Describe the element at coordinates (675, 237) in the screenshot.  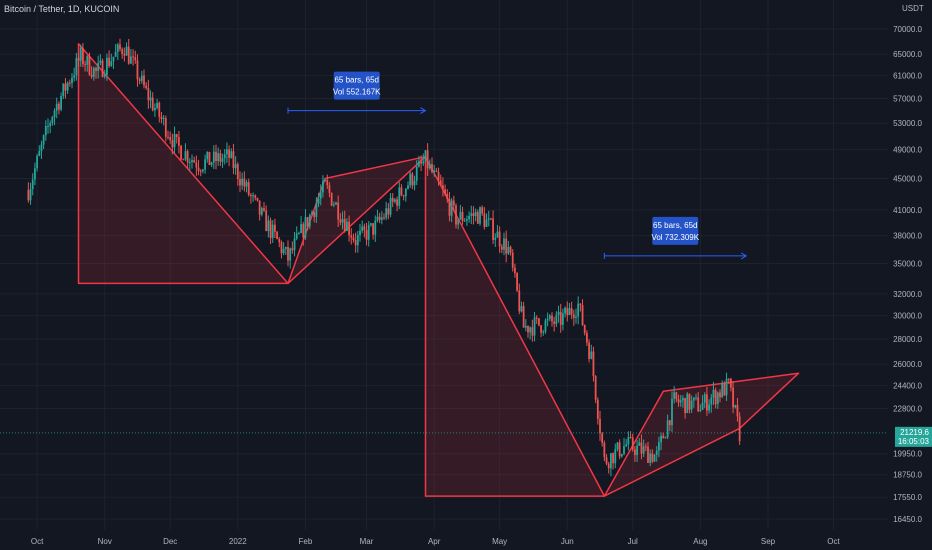
I see `measure-volume-label: Vol 732.309K` at that location.